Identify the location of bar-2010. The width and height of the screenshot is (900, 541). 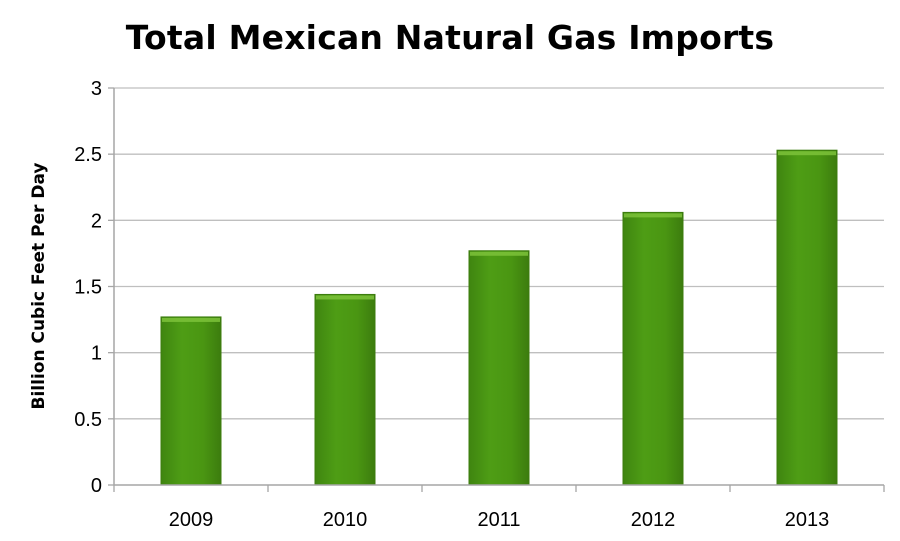
(345, 389).